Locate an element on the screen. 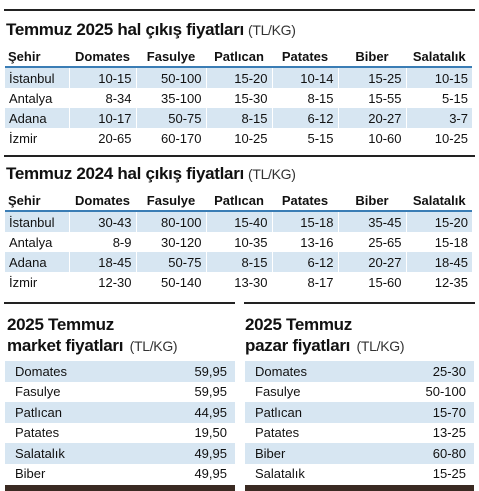 The height and width of the screenshot is (491, 479). product-name: Patates is located at coordinates (302, 432).